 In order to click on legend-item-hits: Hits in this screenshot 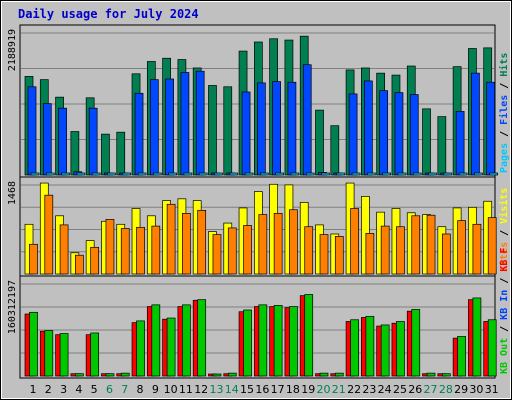, I will do `click(504, 65)`.